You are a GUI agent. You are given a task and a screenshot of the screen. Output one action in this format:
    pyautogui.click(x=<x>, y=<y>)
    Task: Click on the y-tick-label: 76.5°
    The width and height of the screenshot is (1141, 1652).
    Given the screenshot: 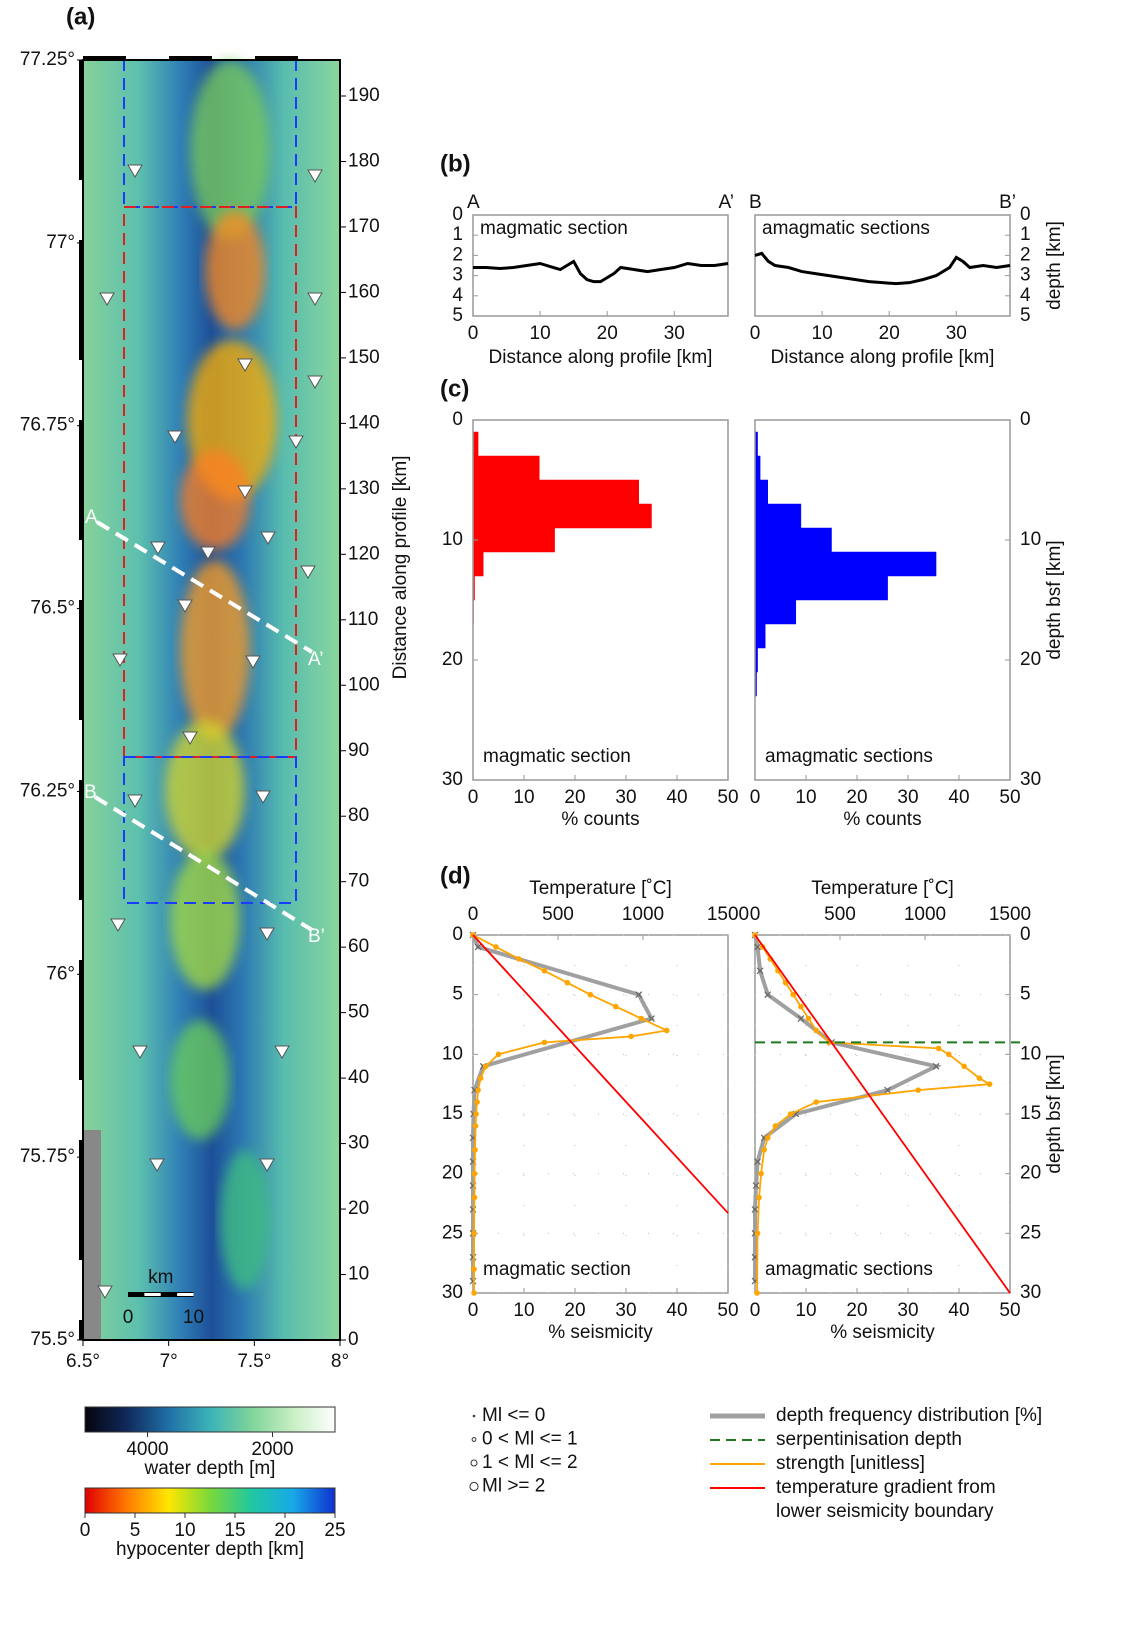 What is the action you would take?
    pyautogui.click(x=52, y=608)
    